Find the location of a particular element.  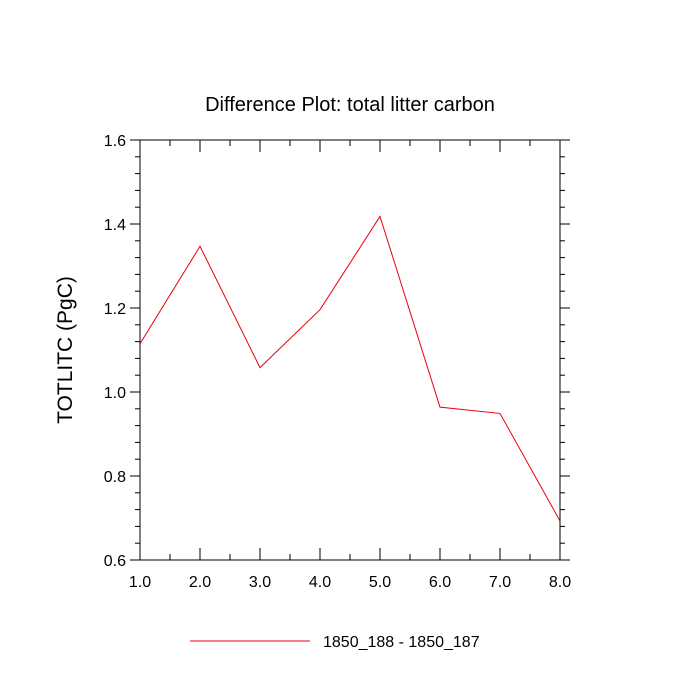

x-tick-label: 5.0 is located at coordinates (380, 582).